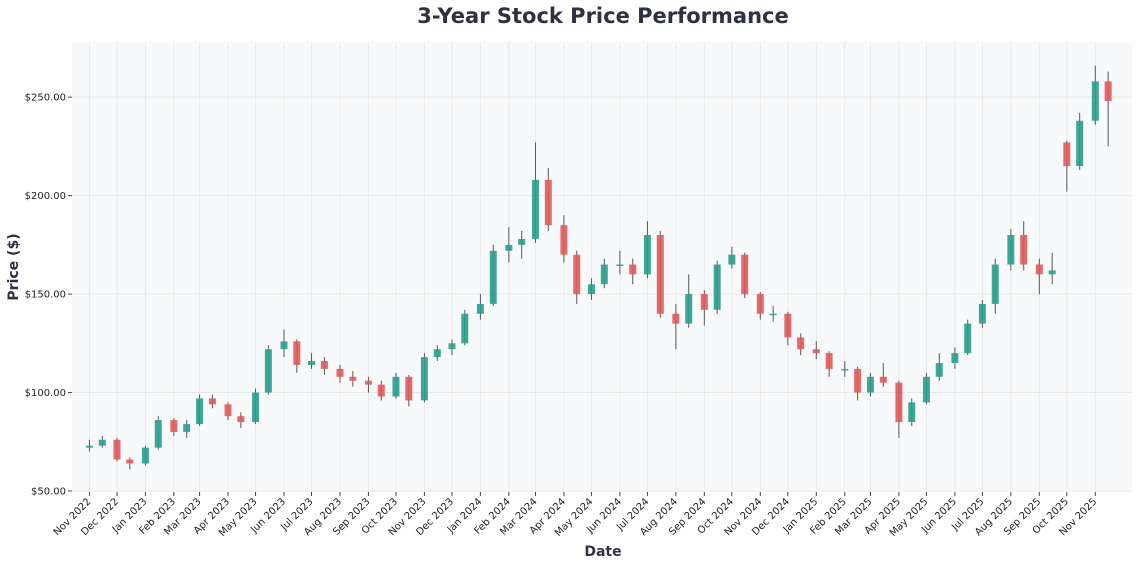 This screenshot has width=1140, height=566. Describe the element at coordinates (14, 266) in the screenshot. I see `y-axis-title: Price ($)` at that location.